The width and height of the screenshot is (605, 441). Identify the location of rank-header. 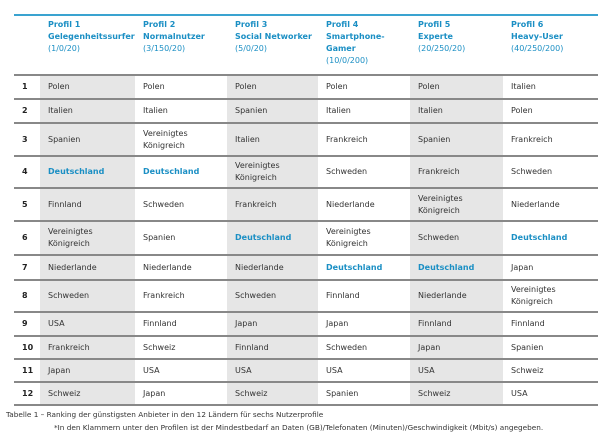
(27, 45).